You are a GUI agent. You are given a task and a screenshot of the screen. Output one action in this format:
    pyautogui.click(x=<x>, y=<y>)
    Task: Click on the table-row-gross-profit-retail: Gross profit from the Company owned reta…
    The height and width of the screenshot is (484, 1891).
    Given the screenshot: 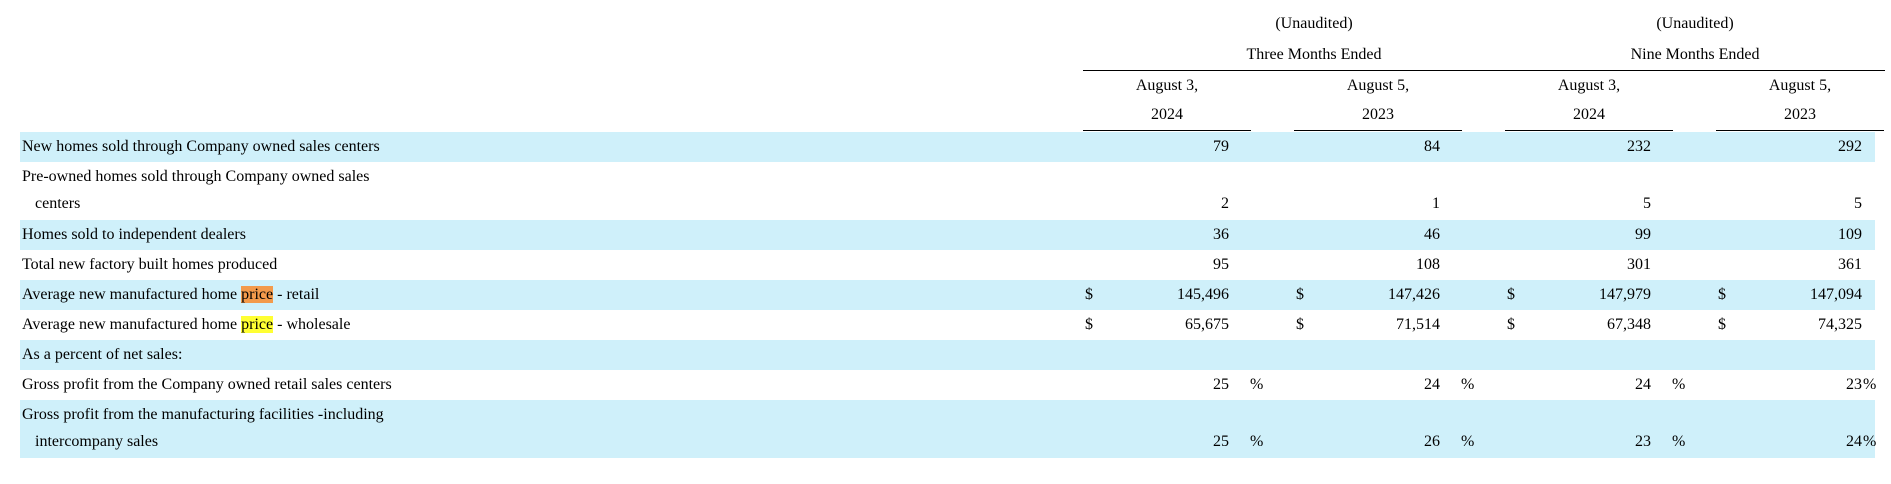 What is the action you would take?
    pyautogui.click(x=948, y=385)
    